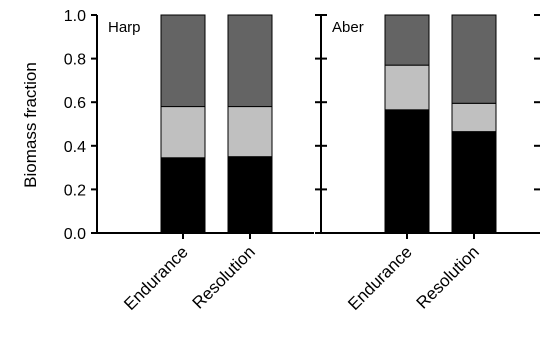 The image size is (540, 337). Describe the element at coordinates (75, 60) in the screenshot. I see `y-tick-label: 0.8` at that location.